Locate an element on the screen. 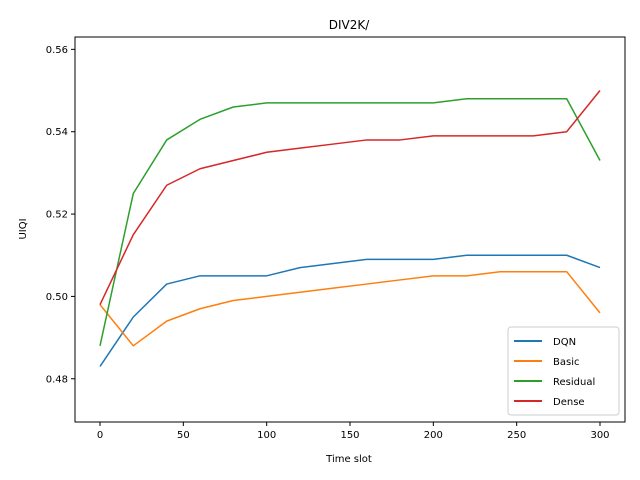  x-tick-label: 50 is located at coordinates (183, 435).